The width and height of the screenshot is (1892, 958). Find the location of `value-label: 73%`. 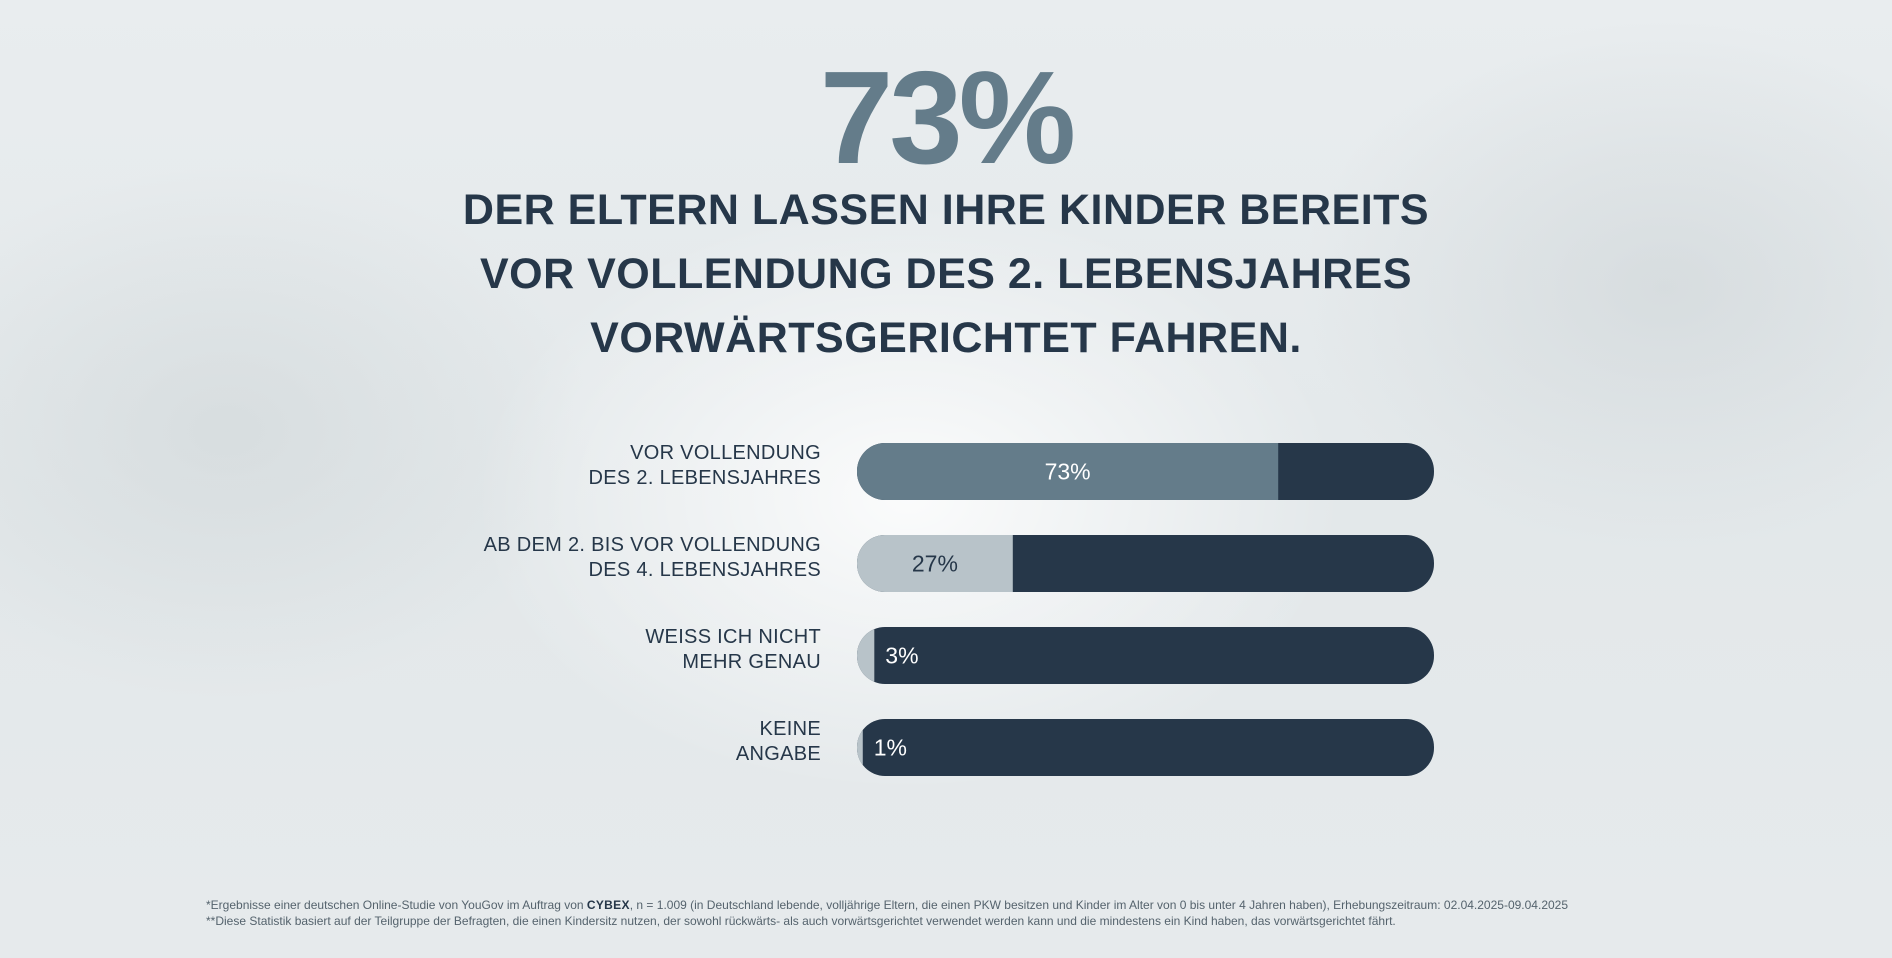

value-label: 73% is located at coordinates (1068, 472).